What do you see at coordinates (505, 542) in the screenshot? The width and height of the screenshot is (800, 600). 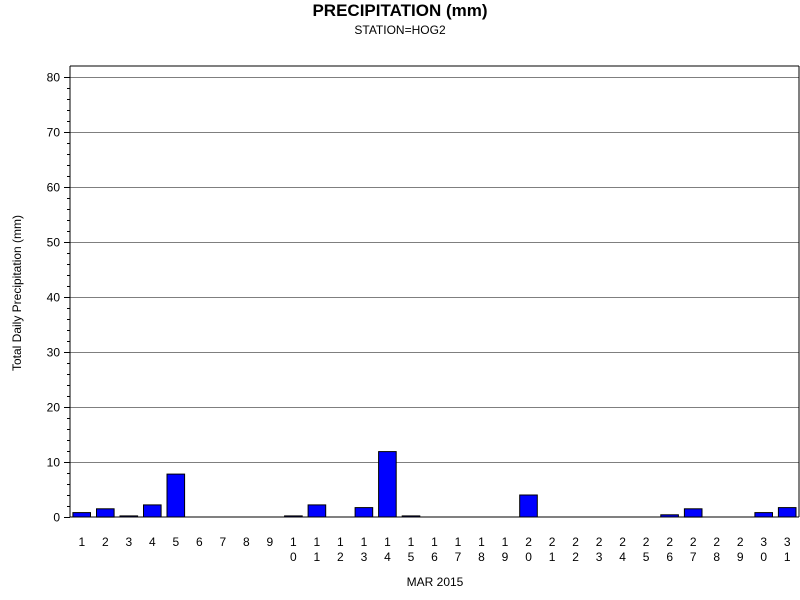 I see `x-tick-label-19: 1` at bounding box center [505, 542].